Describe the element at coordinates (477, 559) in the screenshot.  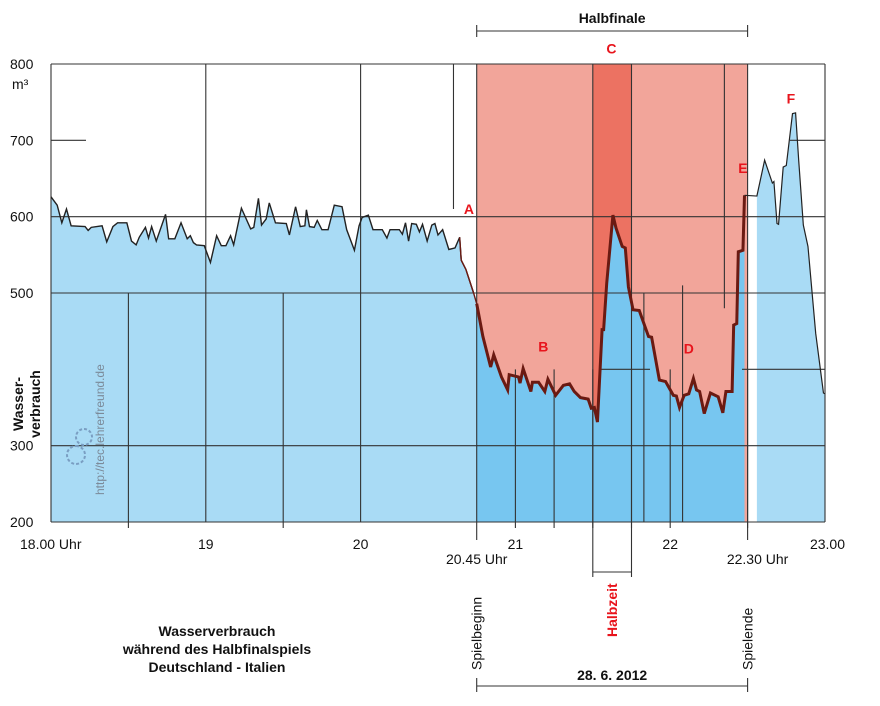
I see `x-time-label: 20.45 Uhr` at that location.